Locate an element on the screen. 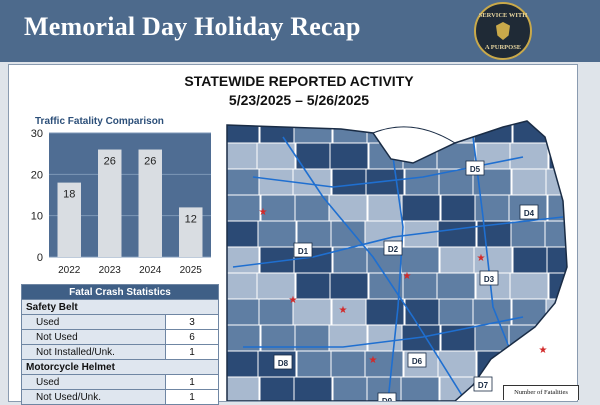  row-label: Not Used/Unk. is located at coordinates (93, 397).